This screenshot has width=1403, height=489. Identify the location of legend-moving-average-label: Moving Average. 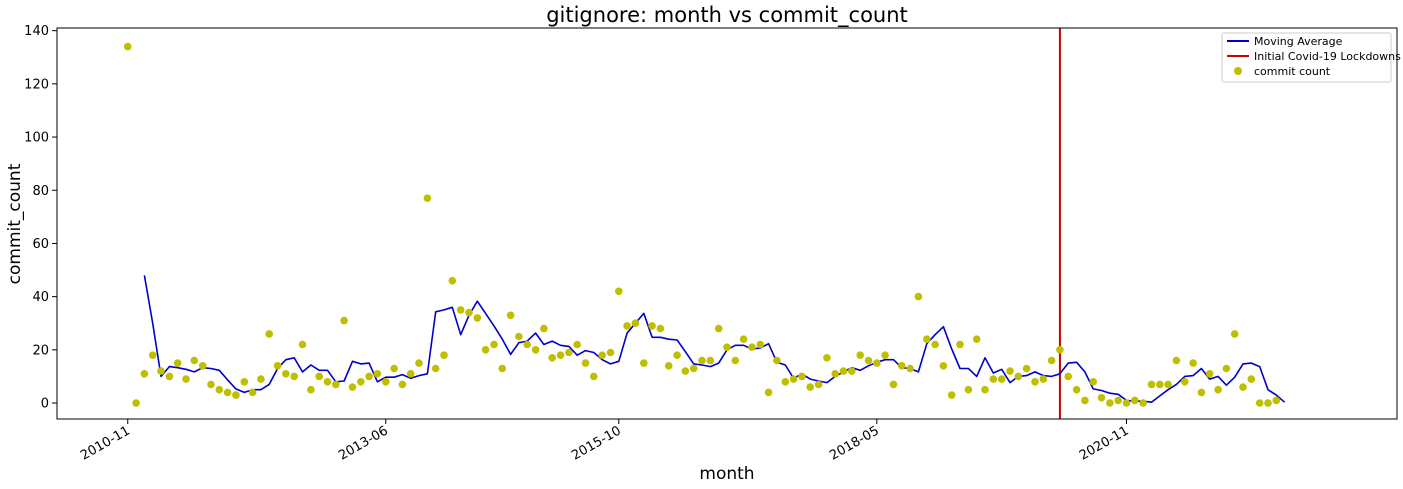
(1298, 41).